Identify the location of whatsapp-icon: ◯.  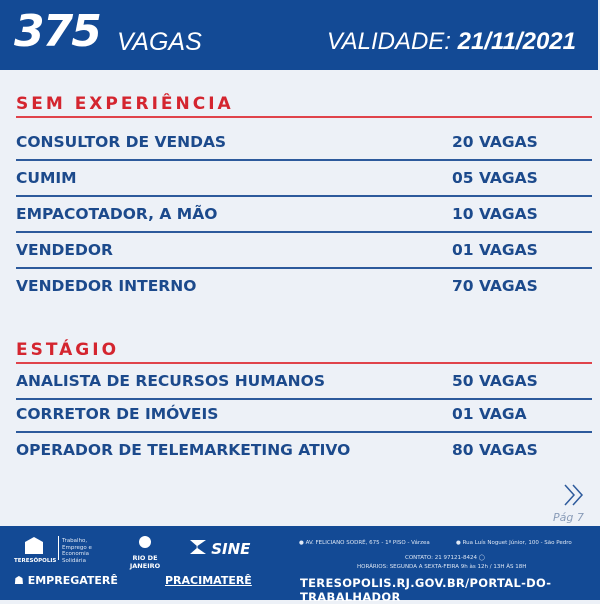
(481, 558).